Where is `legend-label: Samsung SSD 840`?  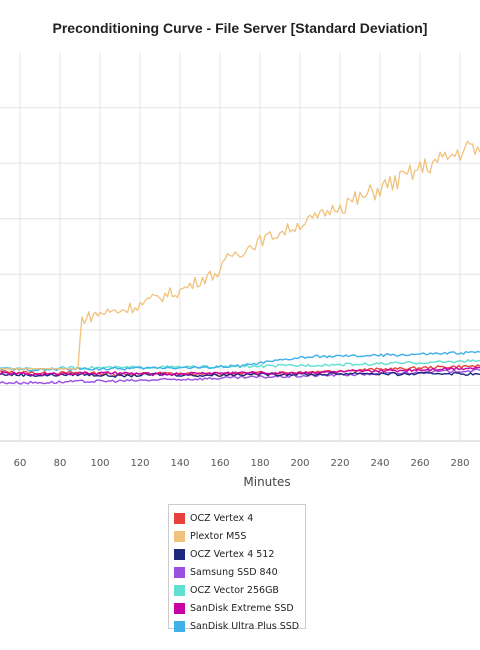 legend-label: Samsung SSD 840 is located at coordinates (234, 572).